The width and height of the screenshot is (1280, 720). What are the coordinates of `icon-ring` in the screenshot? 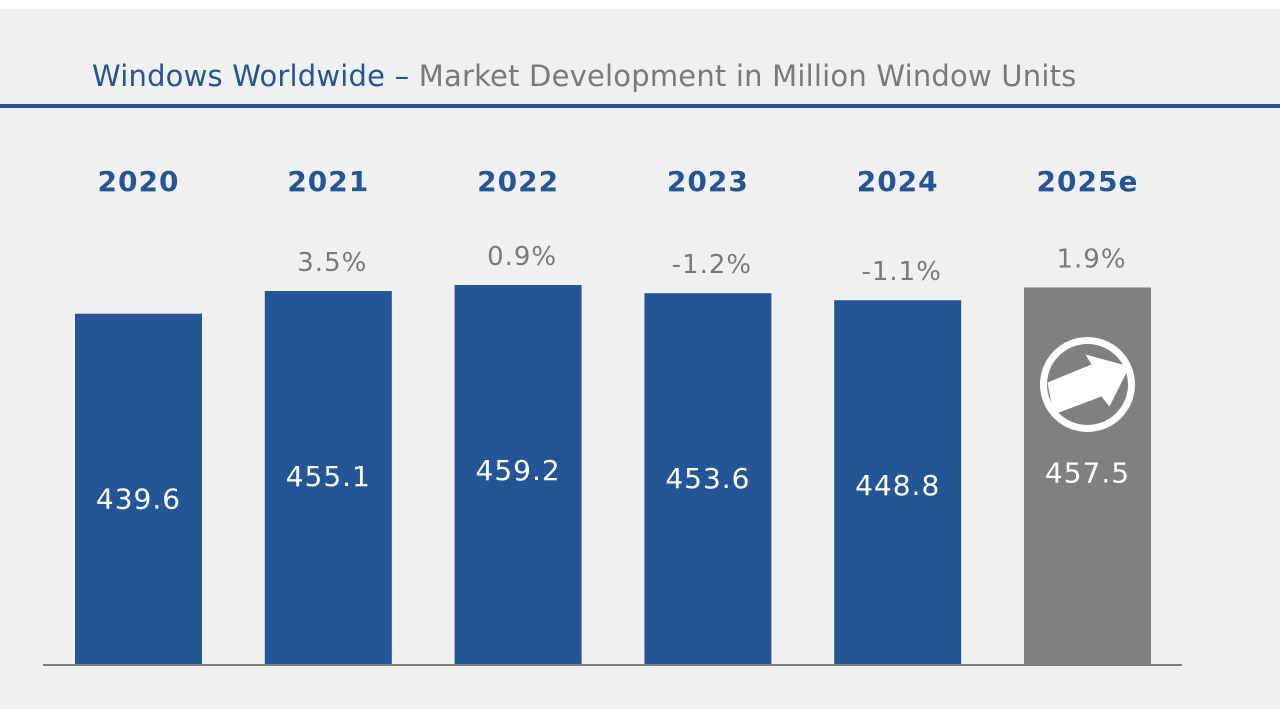 It's located at (1087, 384).